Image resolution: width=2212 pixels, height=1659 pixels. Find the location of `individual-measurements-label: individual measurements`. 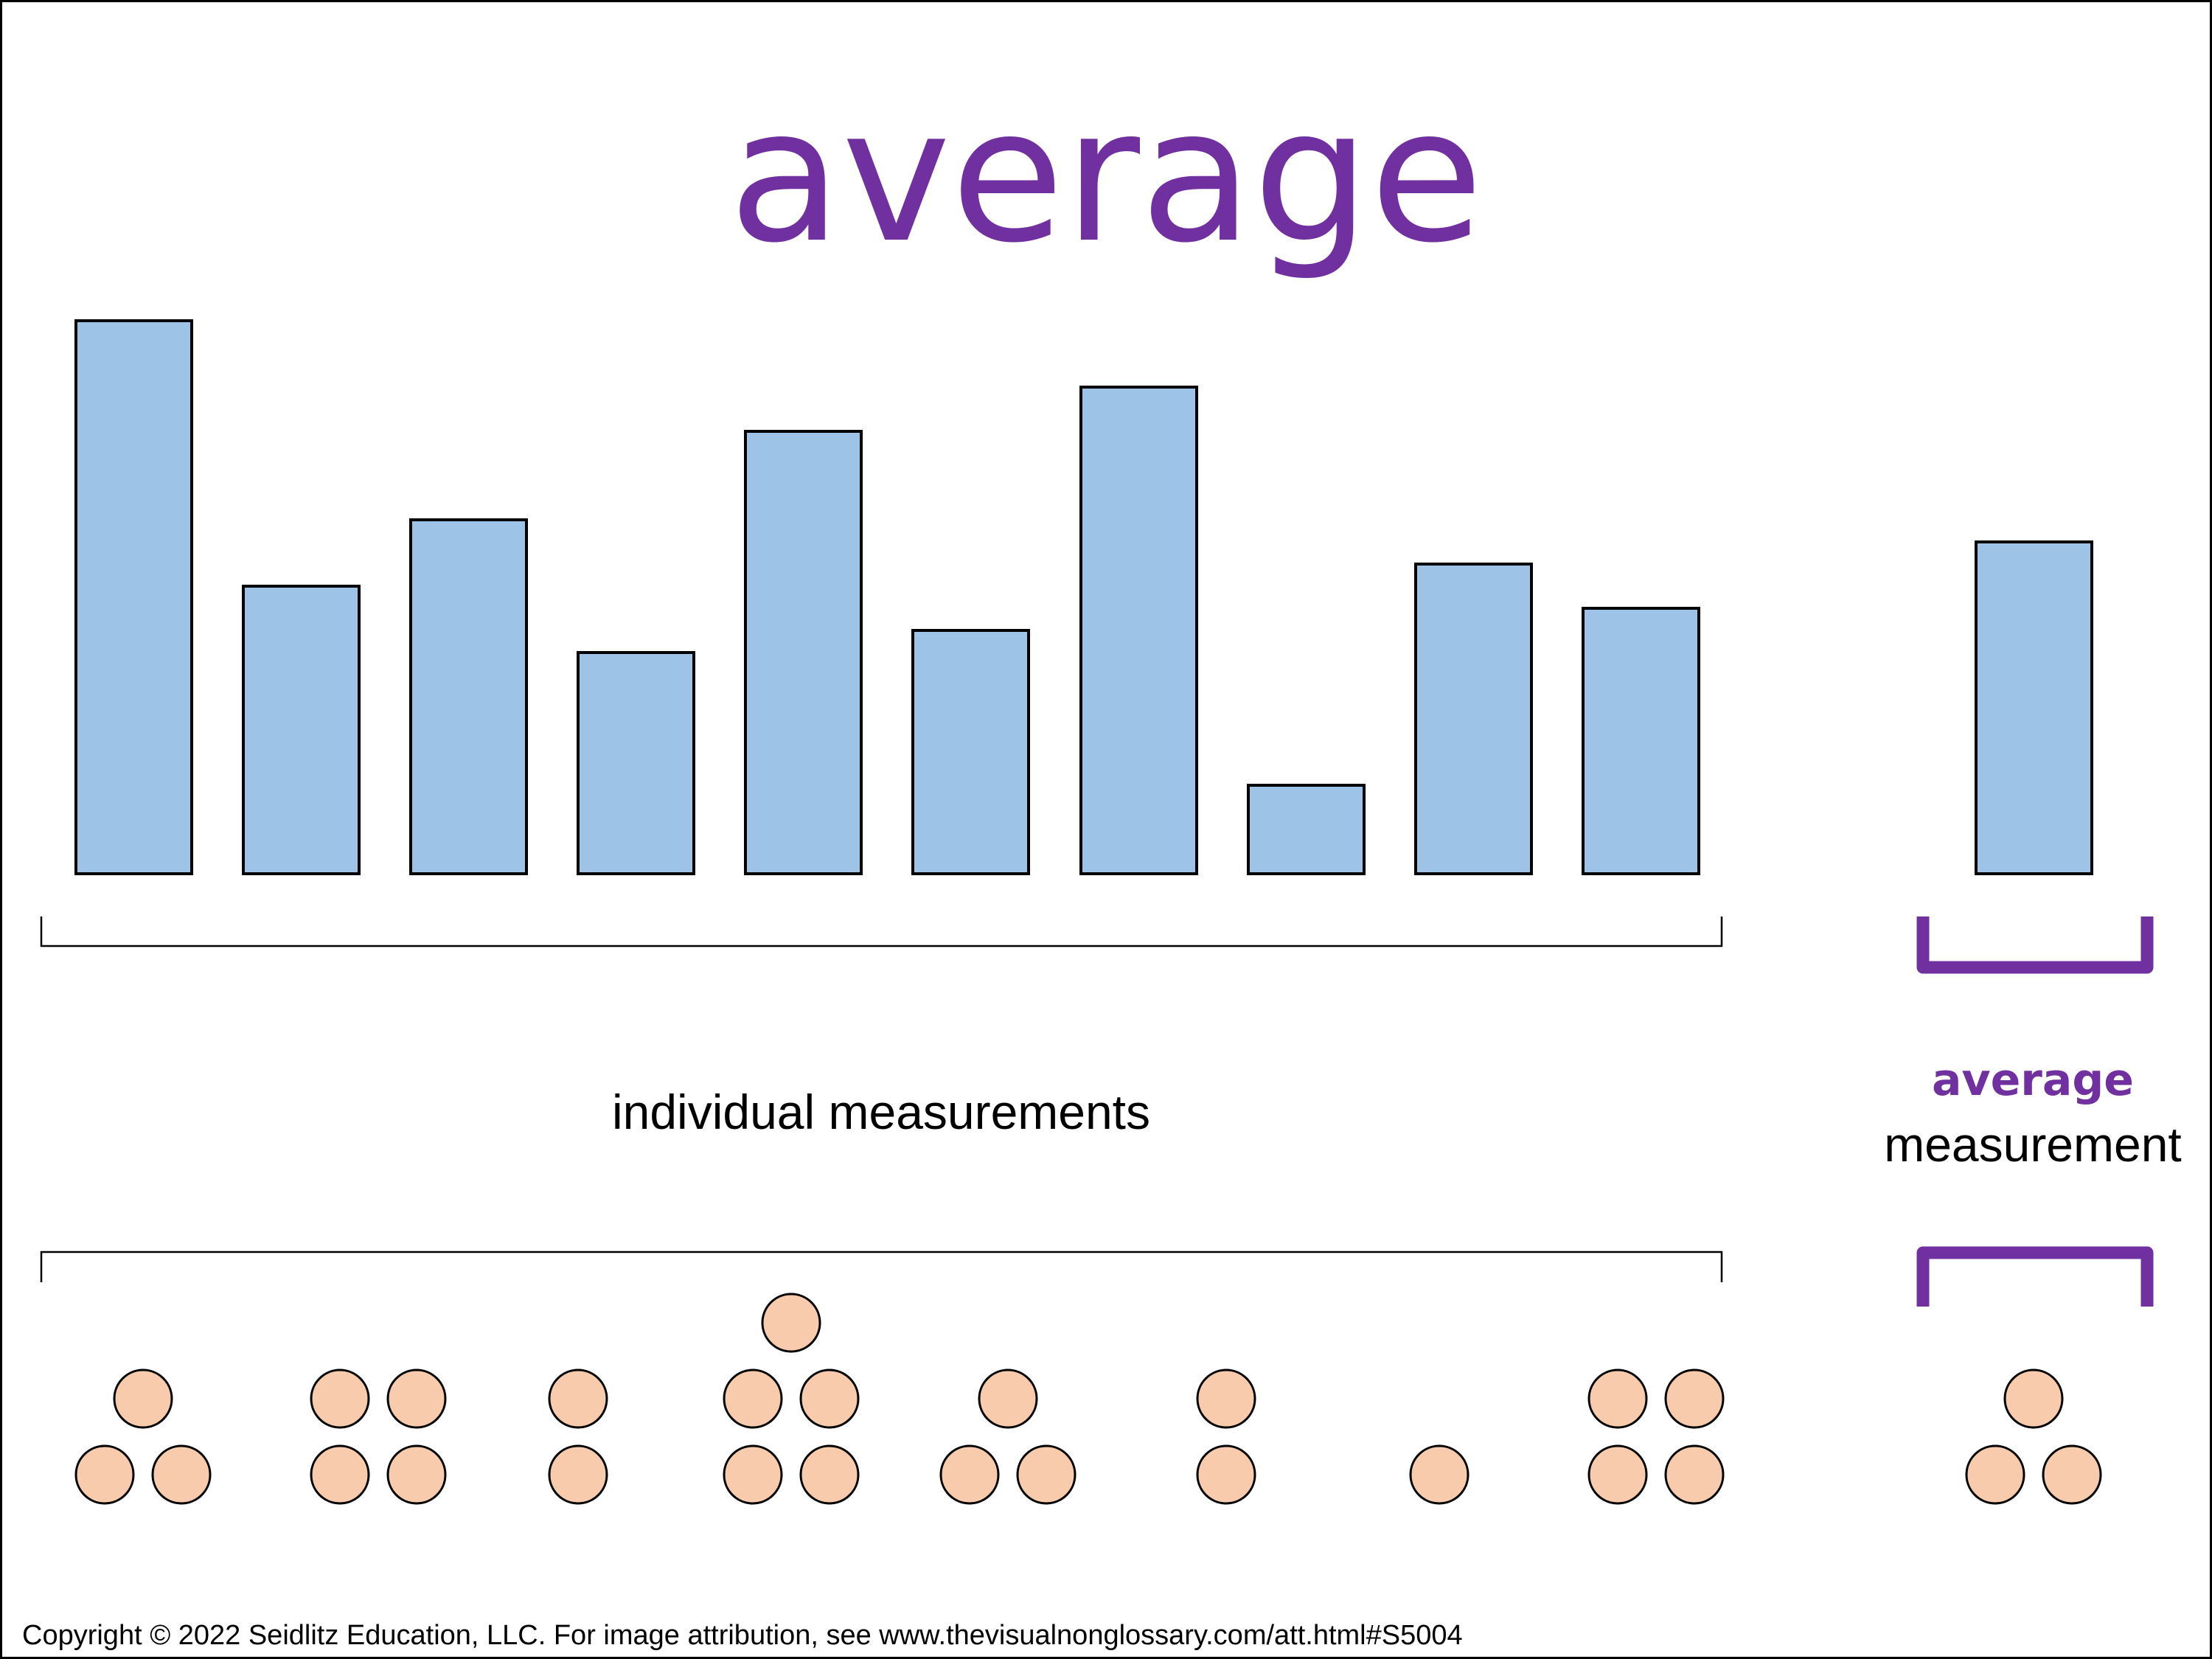

individual-measurements-label: individual measurements is located at coordinates (881, 1112).